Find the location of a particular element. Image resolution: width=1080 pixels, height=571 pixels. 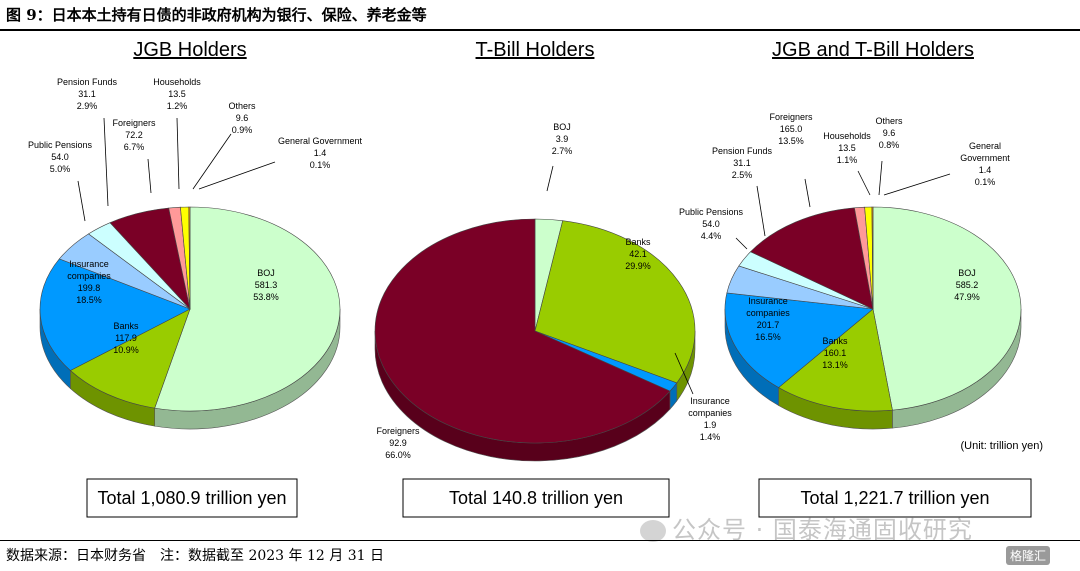

slice-label-foreigners: Foreigners 92.9 66.0% is located at coordinates (398, 443).